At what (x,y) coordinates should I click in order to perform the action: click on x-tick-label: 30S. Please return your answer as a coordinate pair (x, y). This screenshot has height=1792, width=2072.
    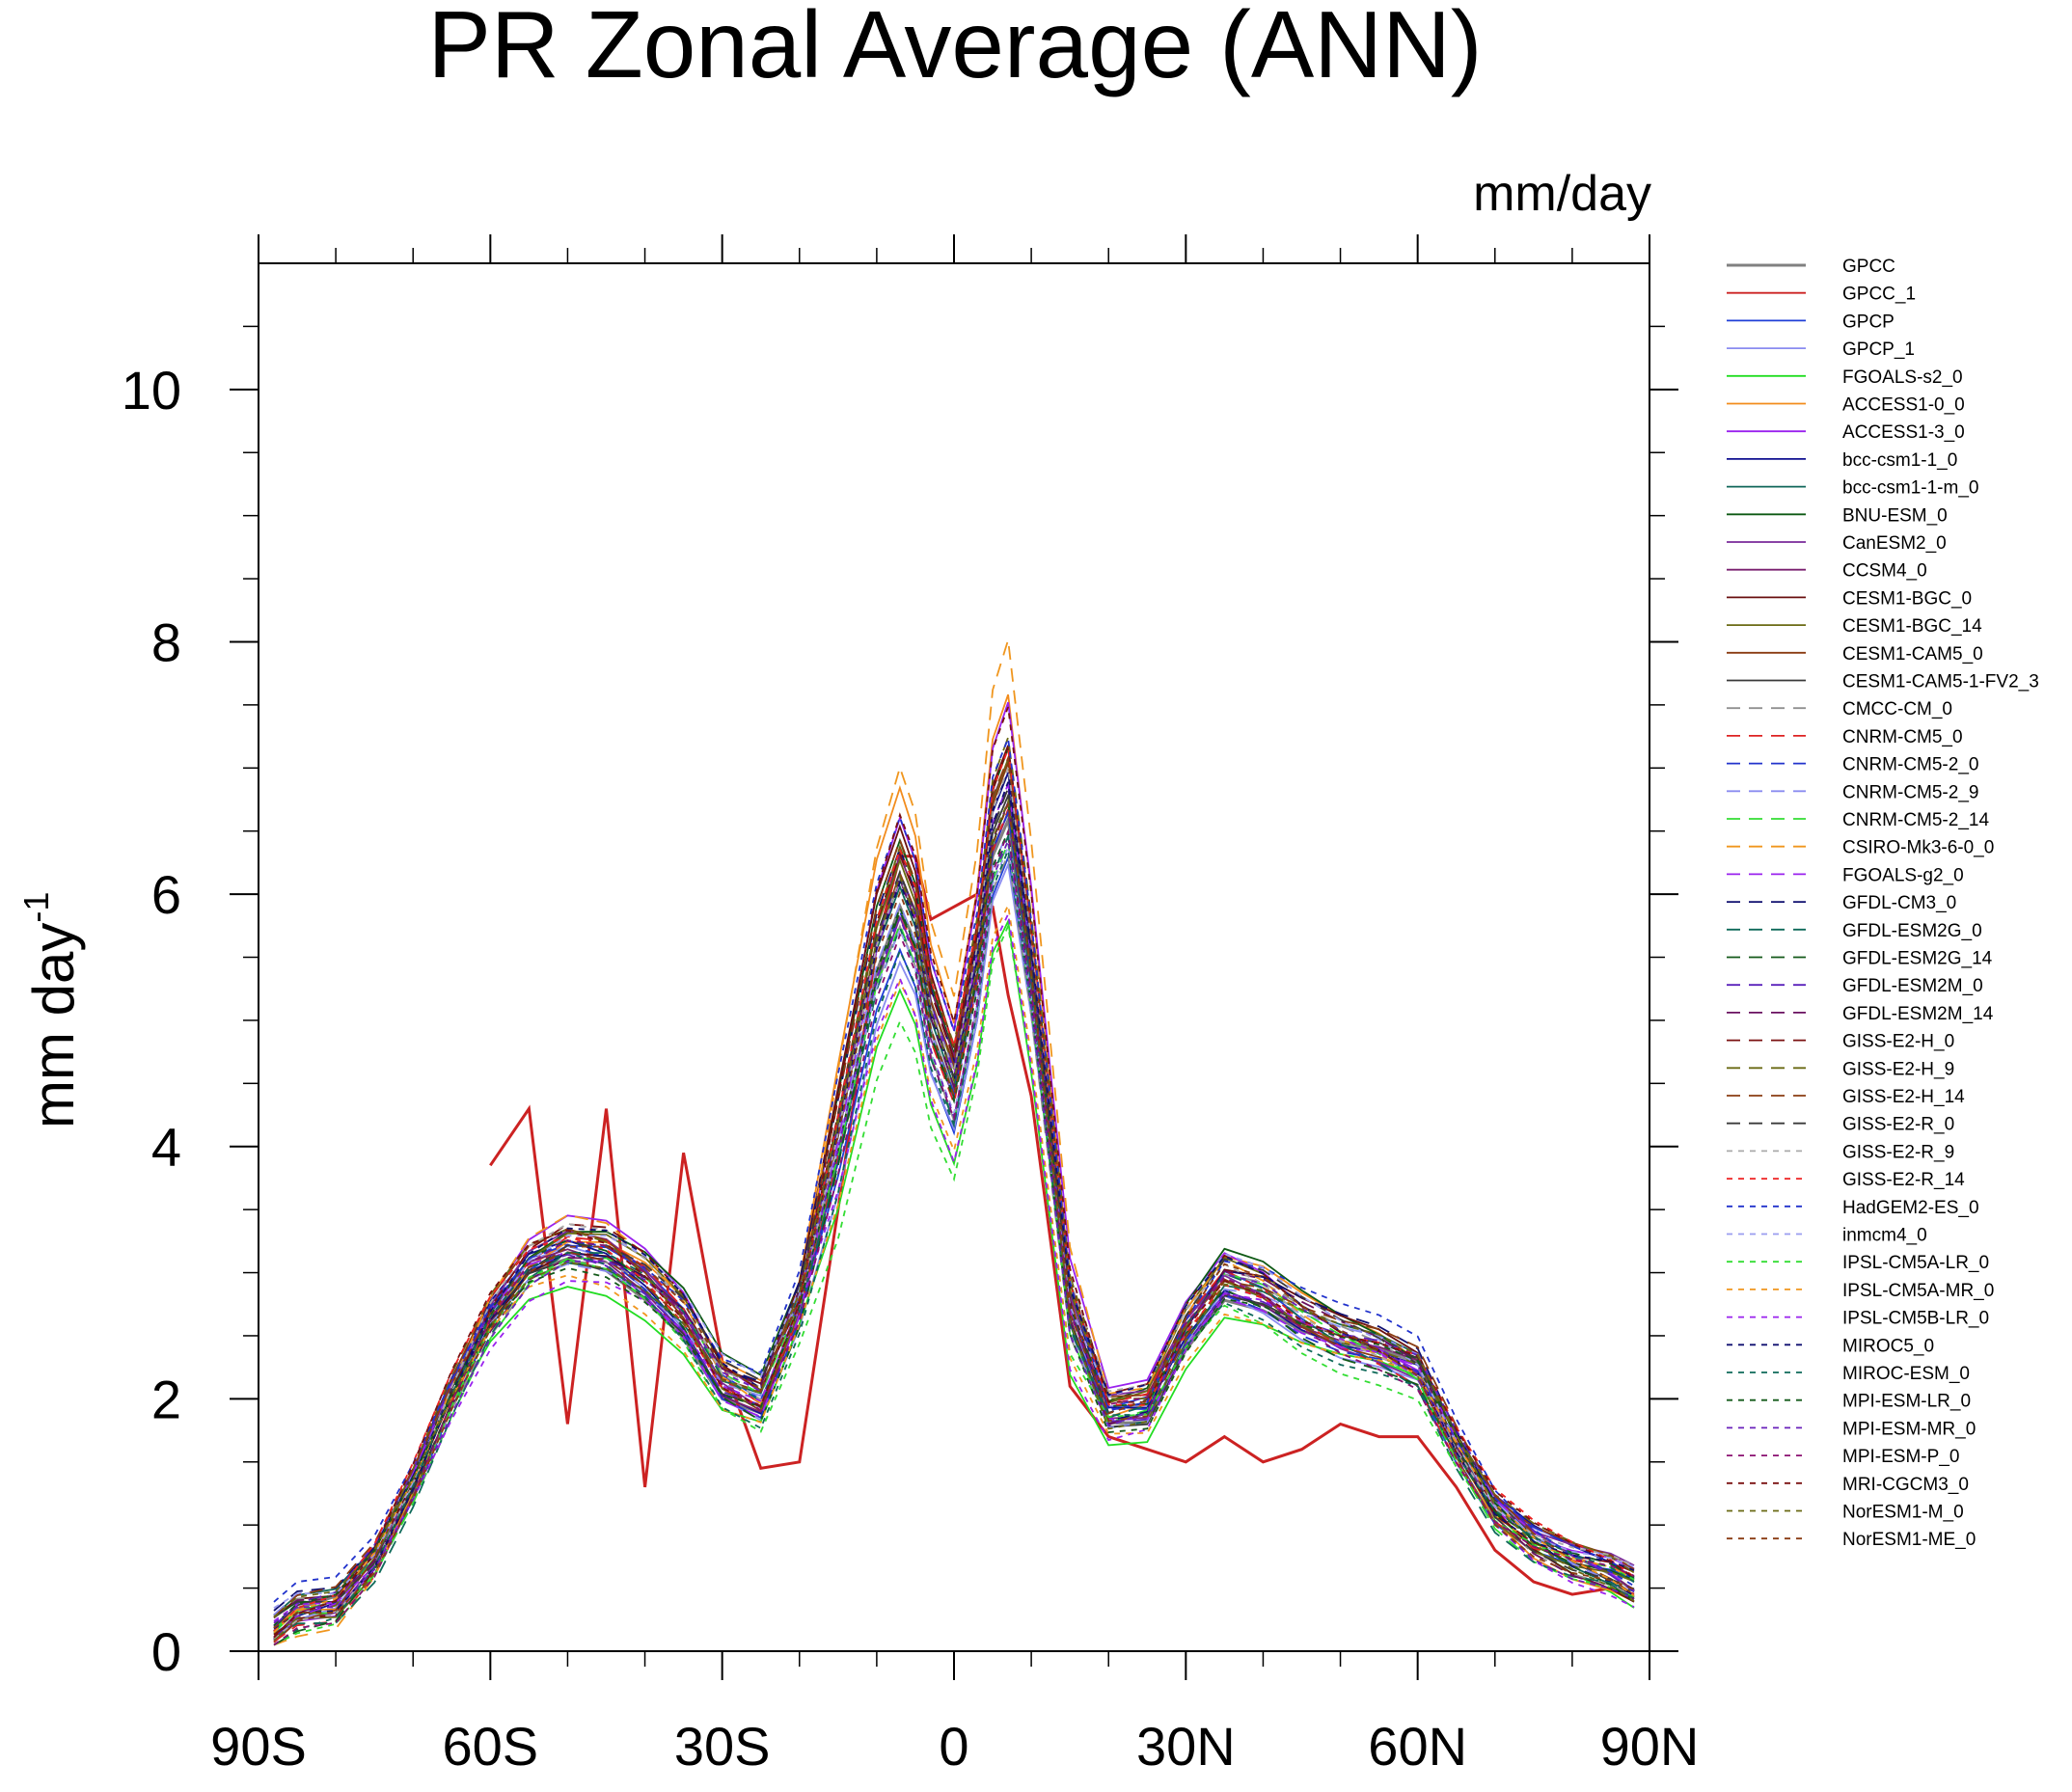
    Looking at the image, I should click on (722, 1746).